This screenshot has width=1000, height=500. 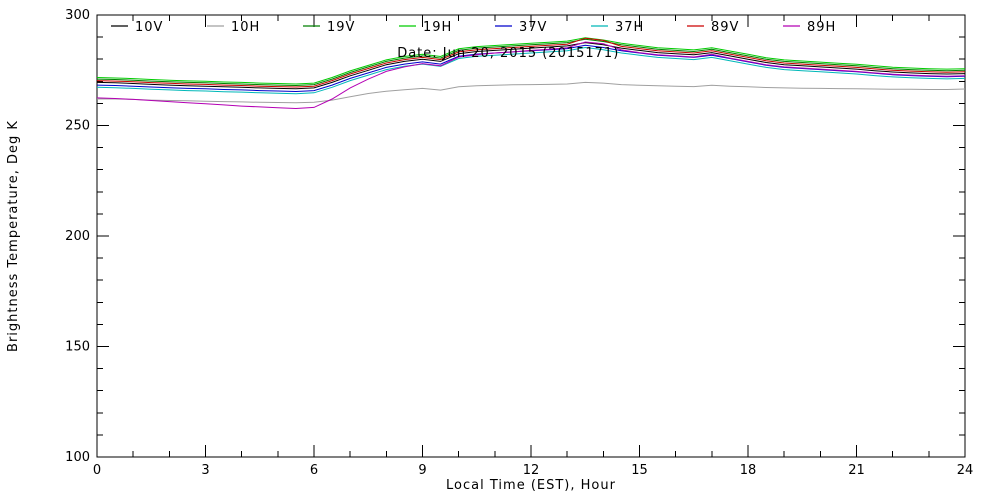 What do you see at coordinates (205, 470) in the screenshot?
I see `x-tick-label: 3` at bounding box center [205, 470].